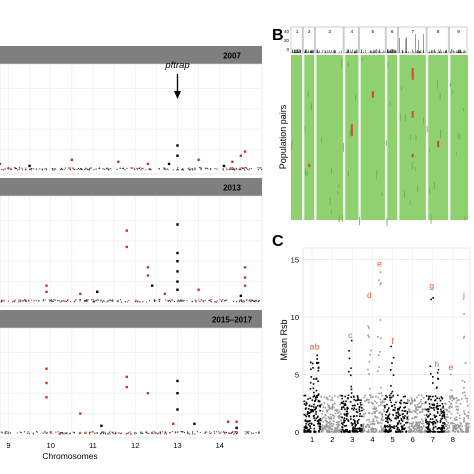 The width and height of the screenshot is (474, 474). I want to click on y-tick-label: 15, so click(295, 260).